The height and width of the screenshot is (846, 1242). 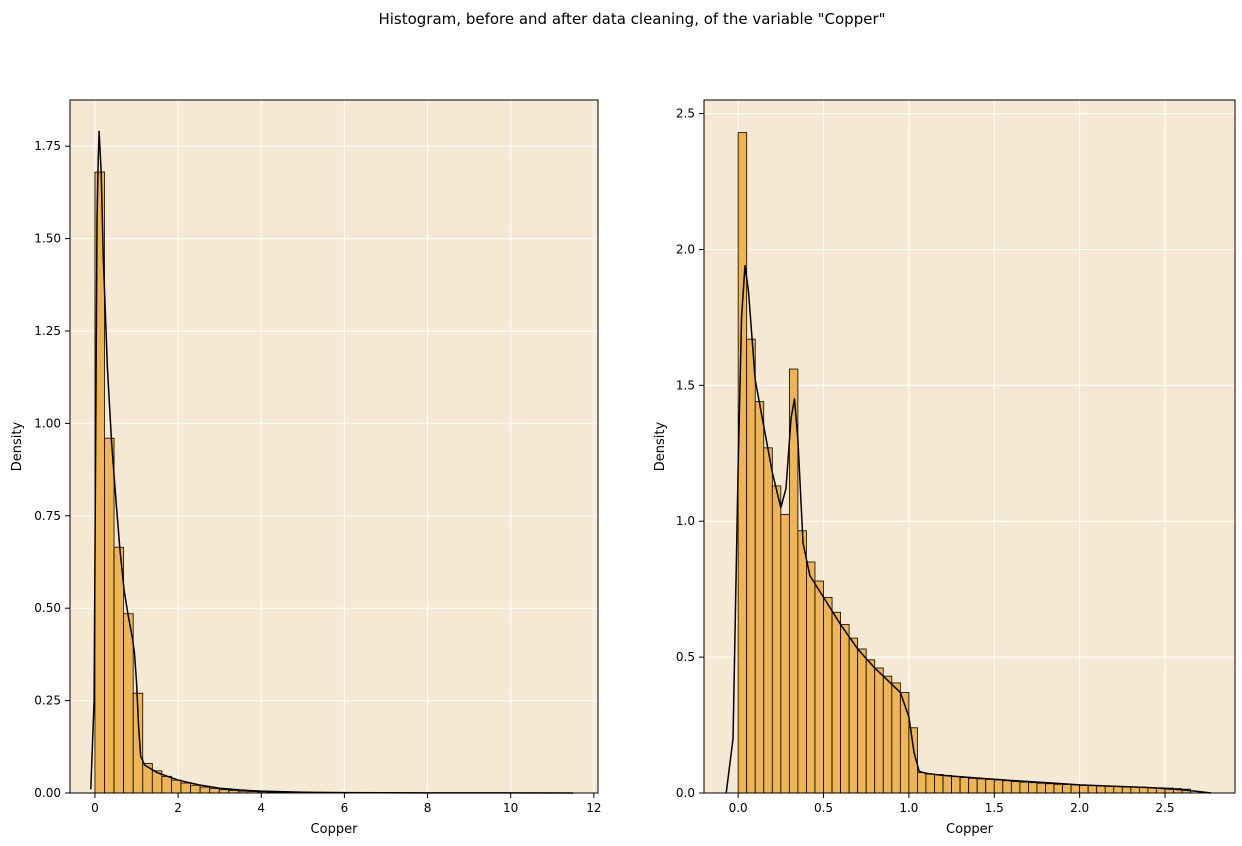 I want to click on y-tick-label: 0.5, so click(x=685, y=657).